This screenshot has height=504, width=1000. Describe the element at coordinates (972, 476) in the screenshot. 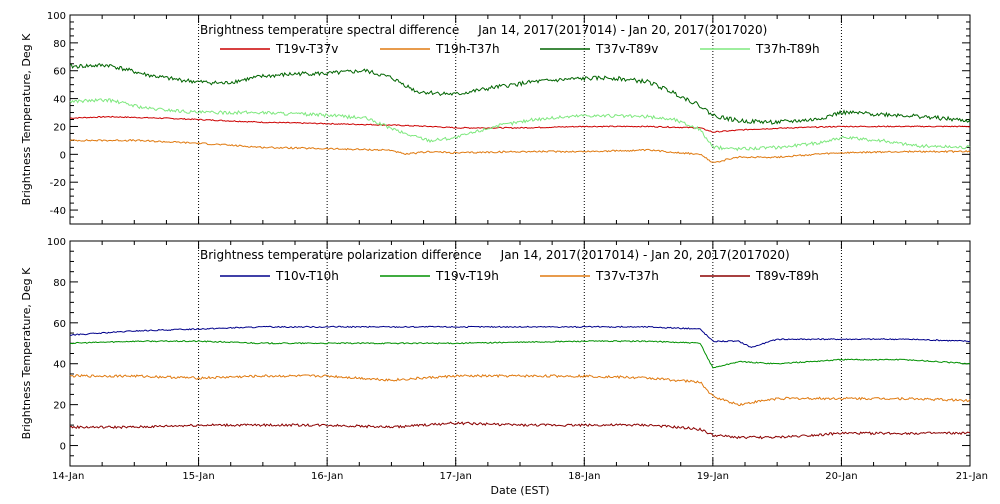

I see `x-tick-label: 21-Jan` at that location.